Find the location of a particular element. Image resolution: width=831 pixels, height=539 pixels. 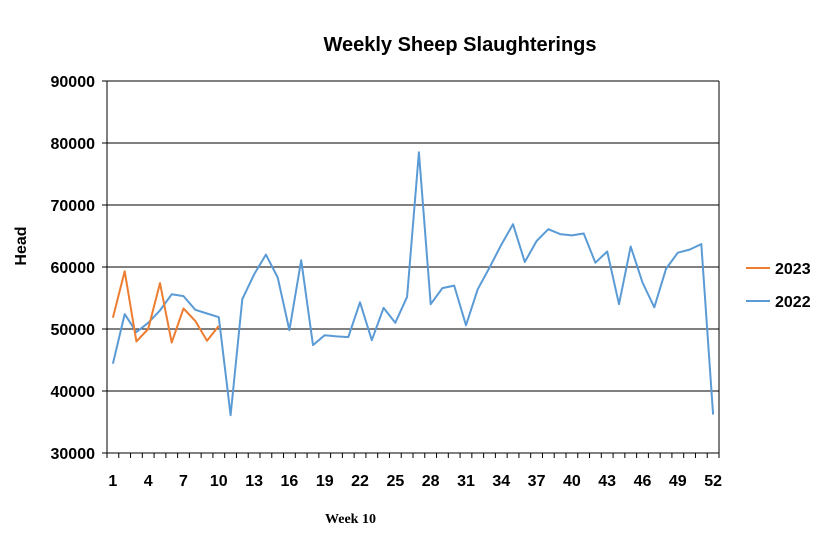

x-tick-label: 43 is located at coordinates (607, 481).